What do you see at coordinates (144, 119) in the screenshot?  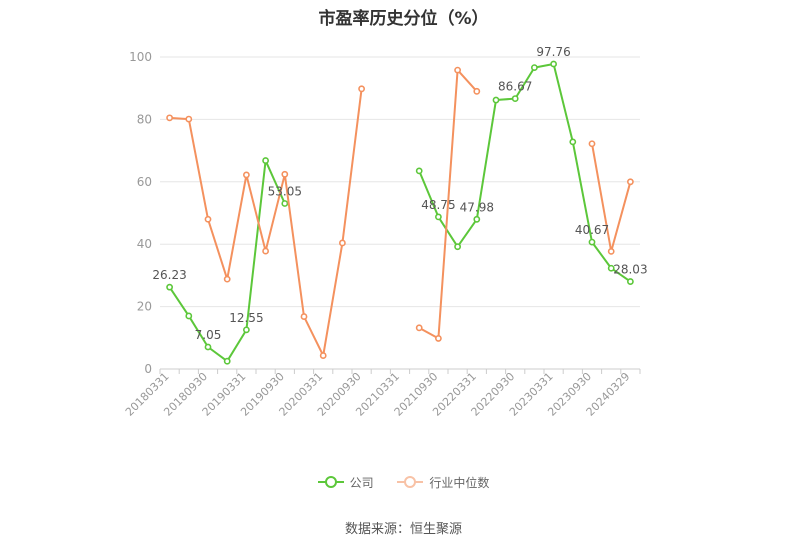 I see `y-tick-label: 80` at bounding box center [144, 119].